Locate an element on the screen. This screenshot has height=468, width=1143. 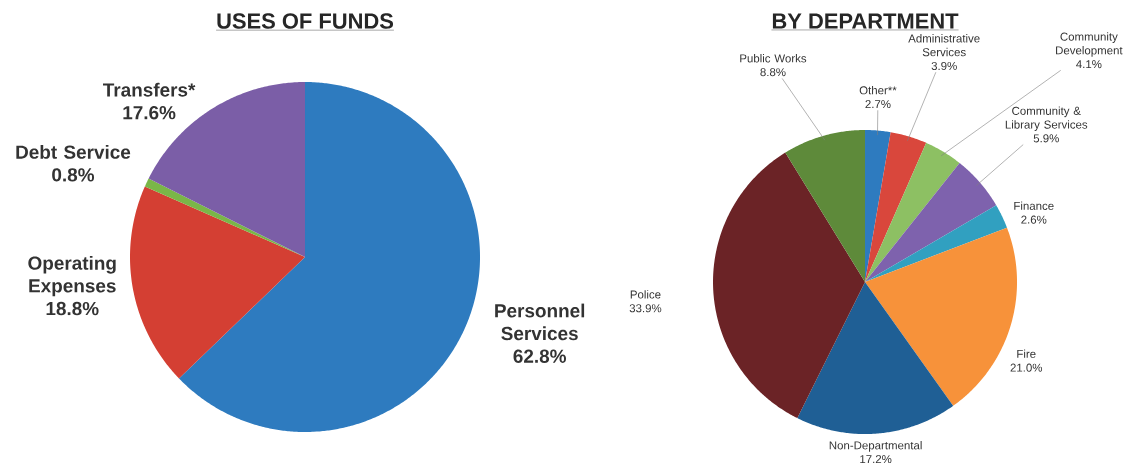
data-label: 17.6% is located at coordinates (149, 112).